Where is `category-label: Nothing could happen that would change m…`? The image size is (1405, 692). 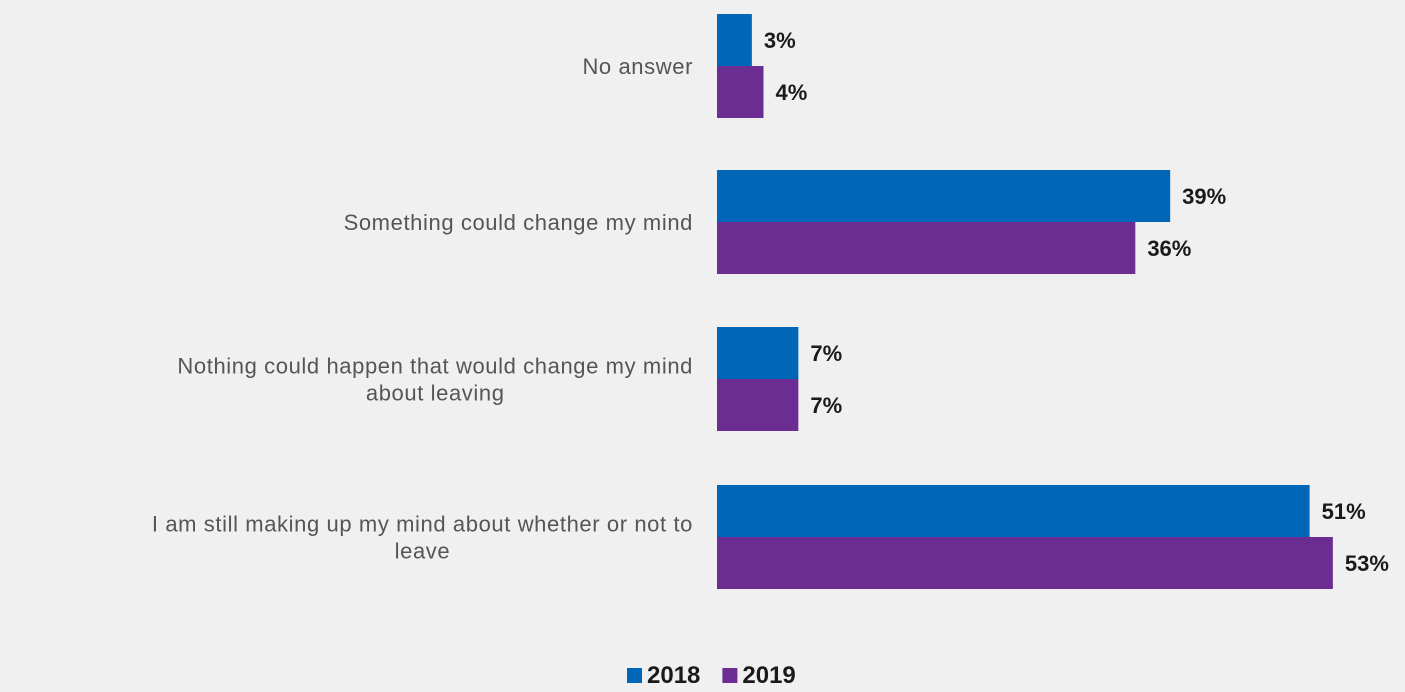 category-label: Nothing could happen that would change m… is located at coordinates (435, 380).